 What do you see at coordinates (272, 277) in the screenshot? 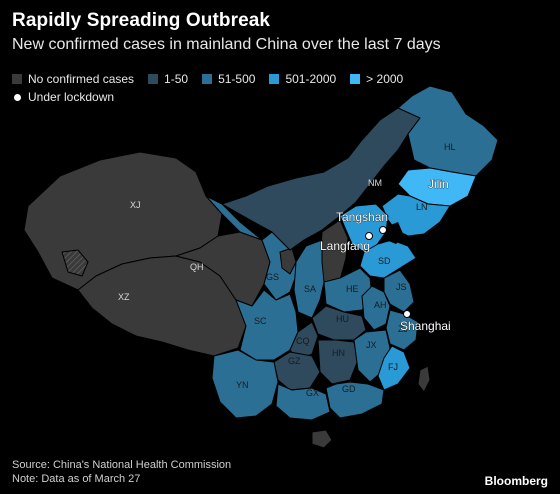
I see `label-gs: GS` at bounding box center [272, 277].